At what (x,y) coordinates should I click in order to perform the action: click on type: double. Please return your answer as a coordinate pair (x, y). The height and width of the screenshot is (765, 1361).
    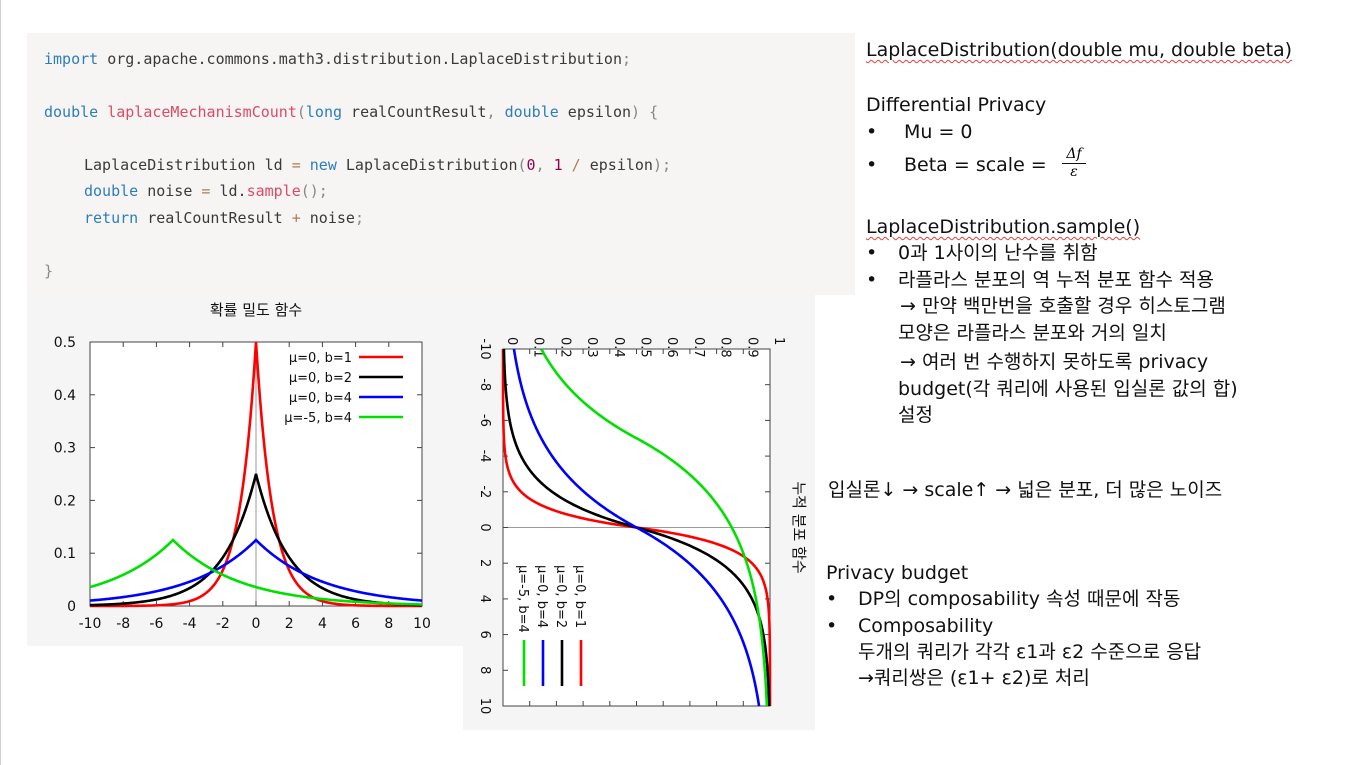
    Looking at the image, I should click on (527, 112).